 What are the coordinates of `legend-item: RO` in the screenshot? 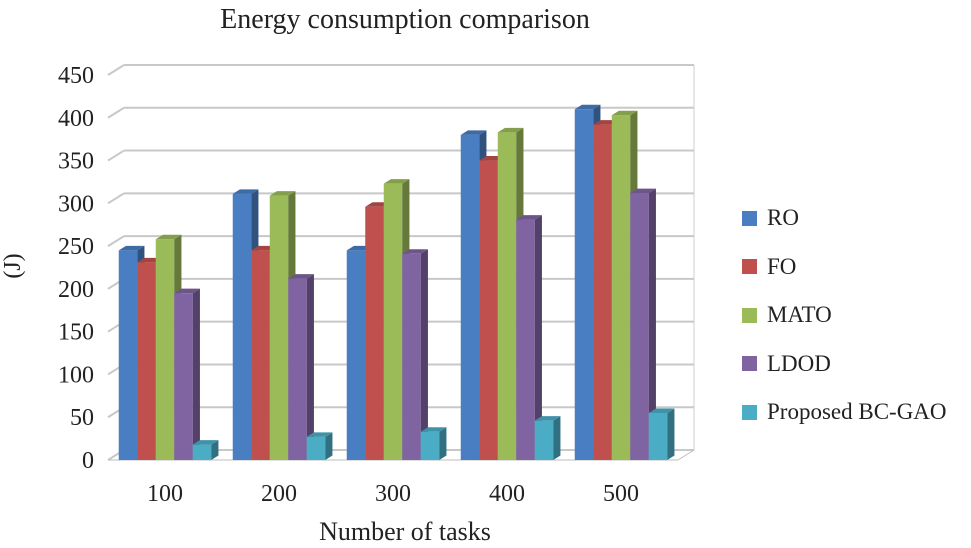 It's located at (844, 218).